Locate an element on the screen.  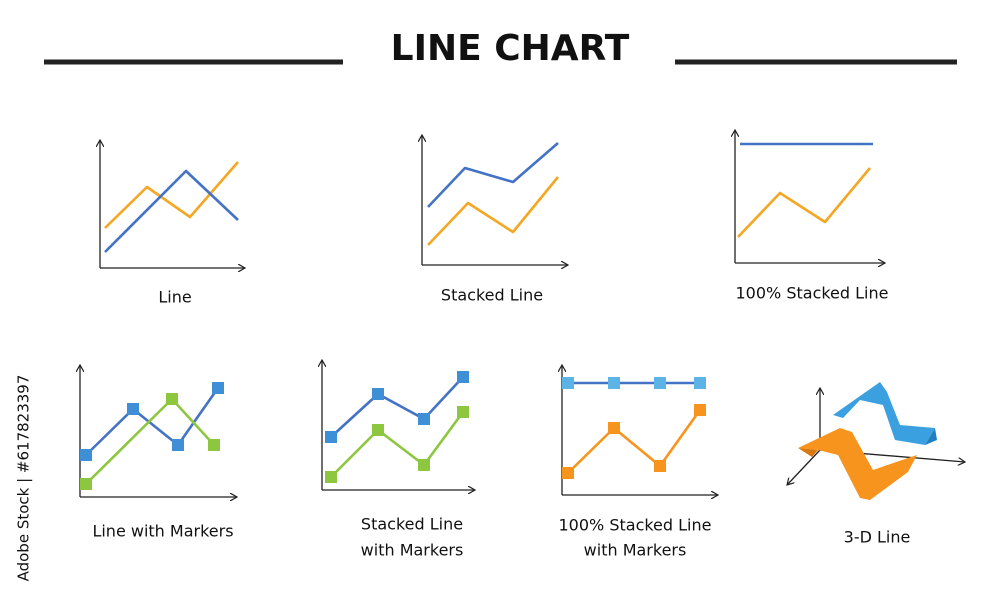
watermark: Adobe Stock | #617823397 is located at coordinates (24, 478).